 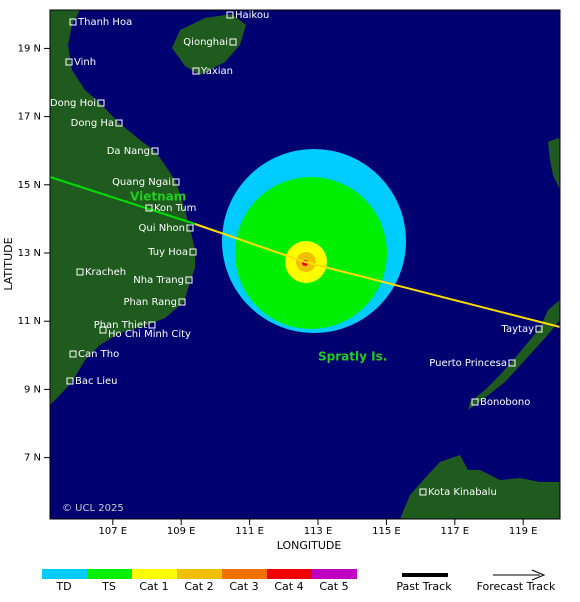 What do you see at coordinates (243, 586) in the screenshot?
I see `legend-label: Cat 3` at bounding box center [243, 586].